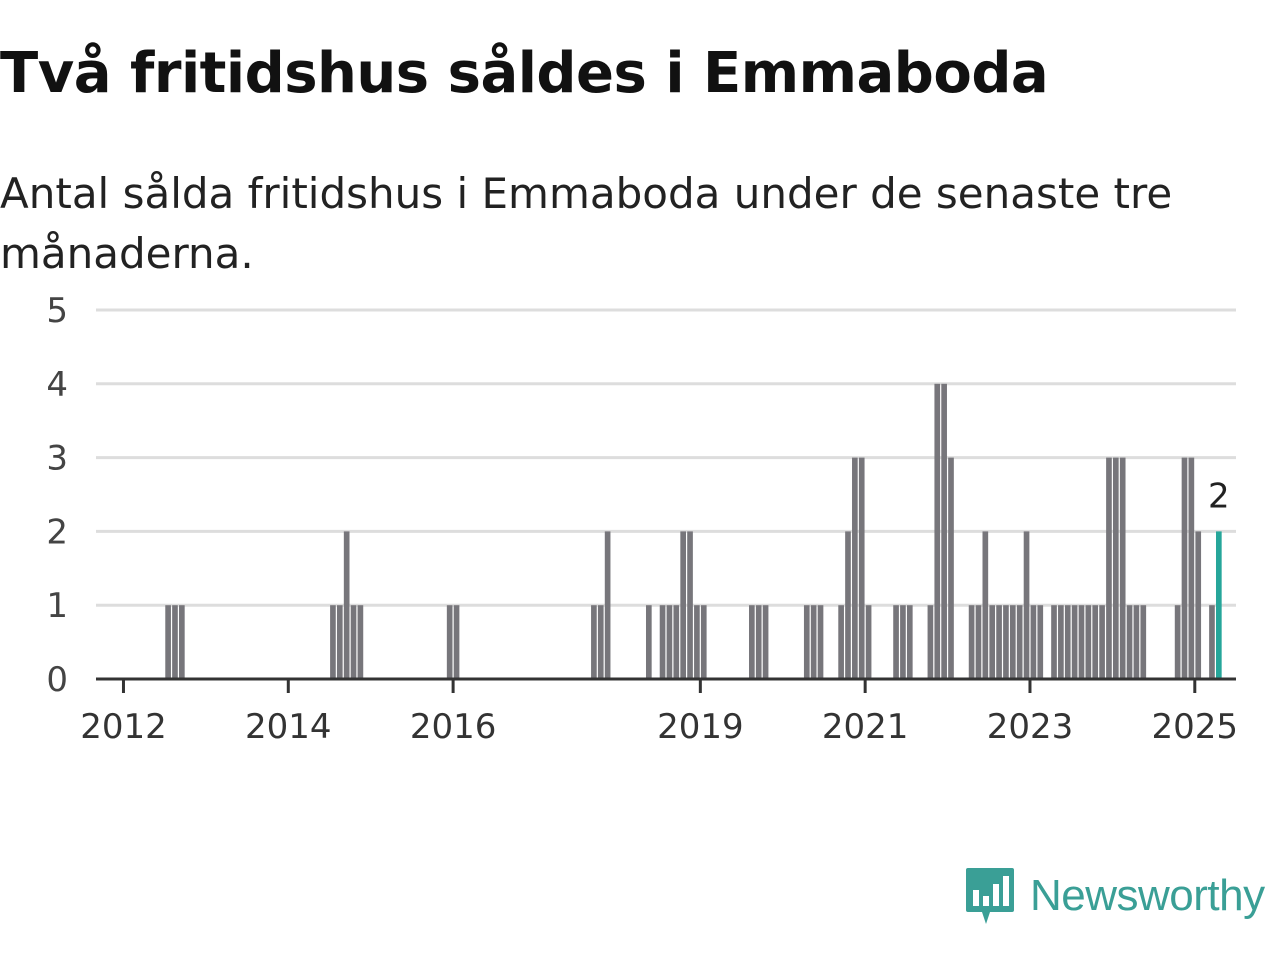  What do you see at coordinates (1147, 895) in the screenshot?
I see `brand-name: Newsworthy` at bounding box center [1147, 895].